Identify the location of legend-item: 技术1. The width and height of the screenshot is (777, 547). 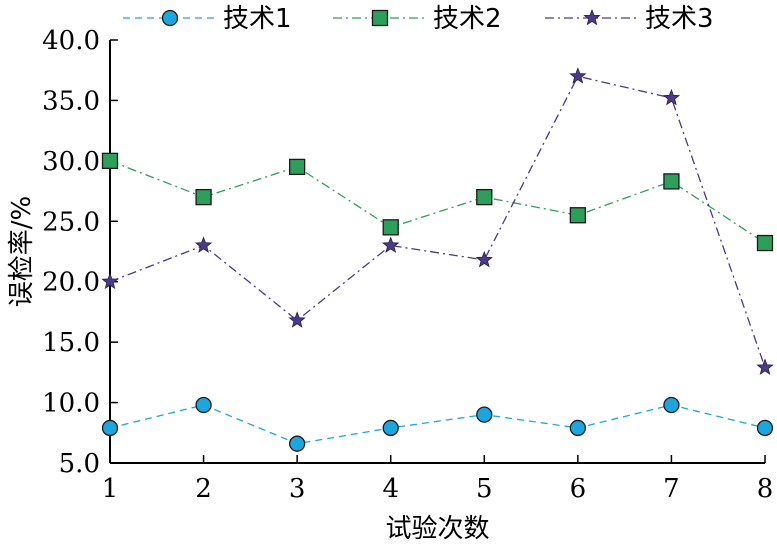
(207, 19).